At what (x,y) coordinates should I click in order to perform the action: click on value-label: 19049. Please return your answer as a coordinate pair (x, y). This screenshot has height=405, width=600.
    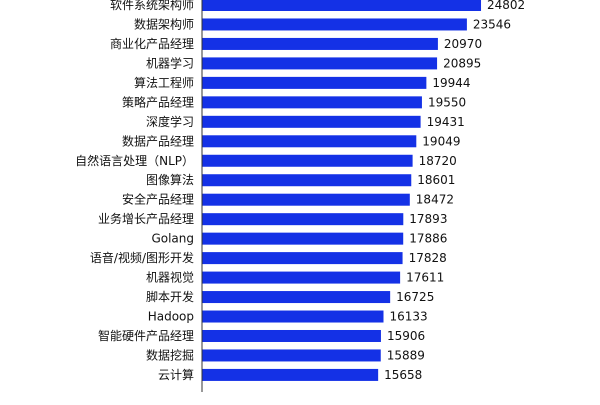
    Looking at the image, I should click on (441, 141).